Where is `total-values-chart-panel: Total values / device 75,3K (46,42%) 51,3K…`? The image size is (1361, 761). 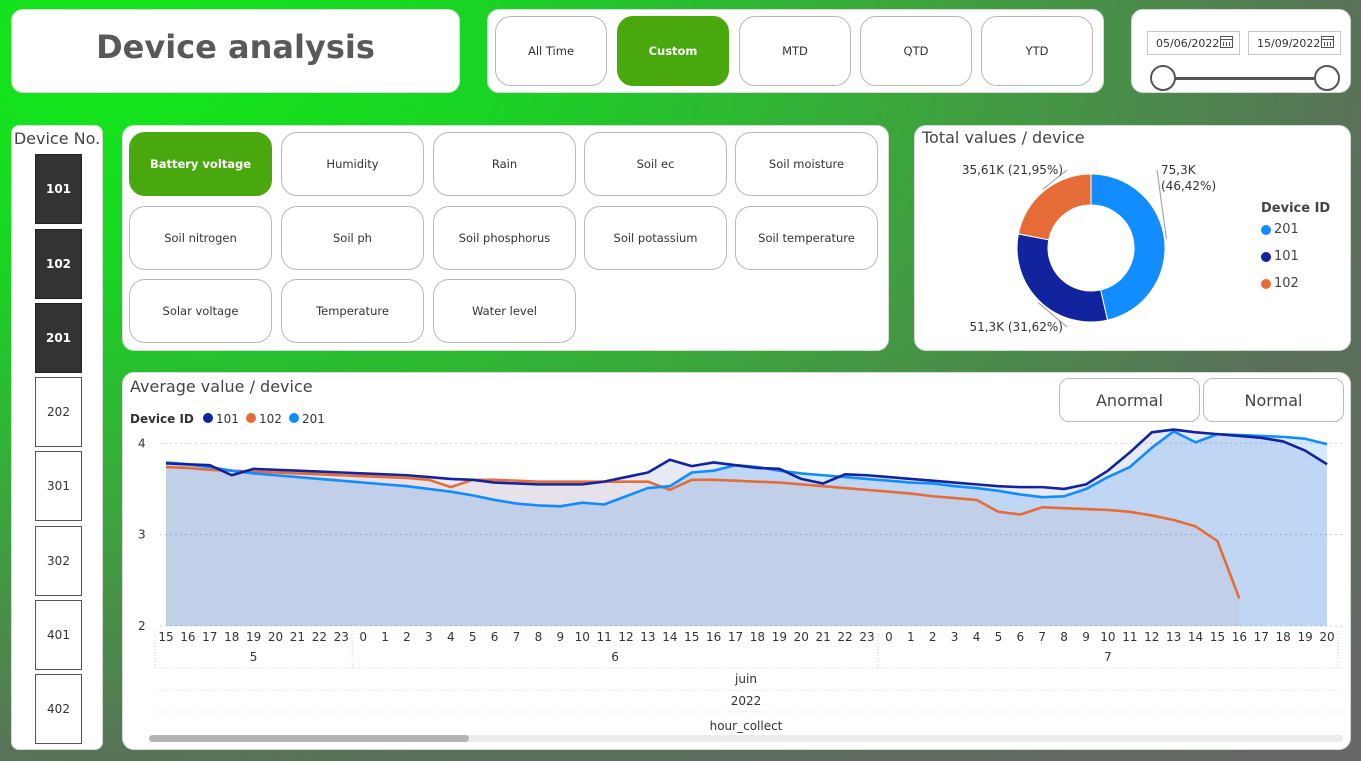 total-values-chart-panel: Total values / device 75,3K (46,42%) 51,3K… is located at coordinates (1132, 238).